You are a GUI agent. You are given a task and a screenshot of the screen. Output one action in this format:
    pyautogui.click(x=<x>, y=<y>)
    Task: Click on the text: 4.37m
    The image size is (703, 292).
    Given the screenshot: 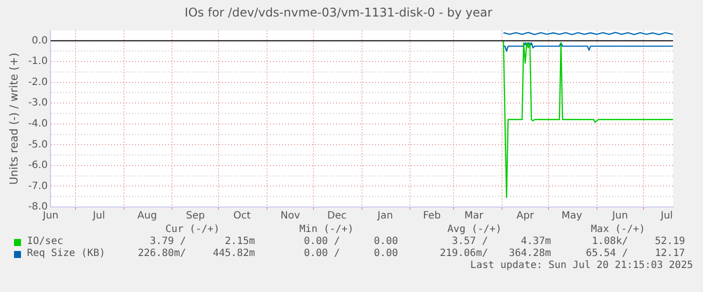 What is the action you would take?
    pyautogui.click(x=535, y=242)
    